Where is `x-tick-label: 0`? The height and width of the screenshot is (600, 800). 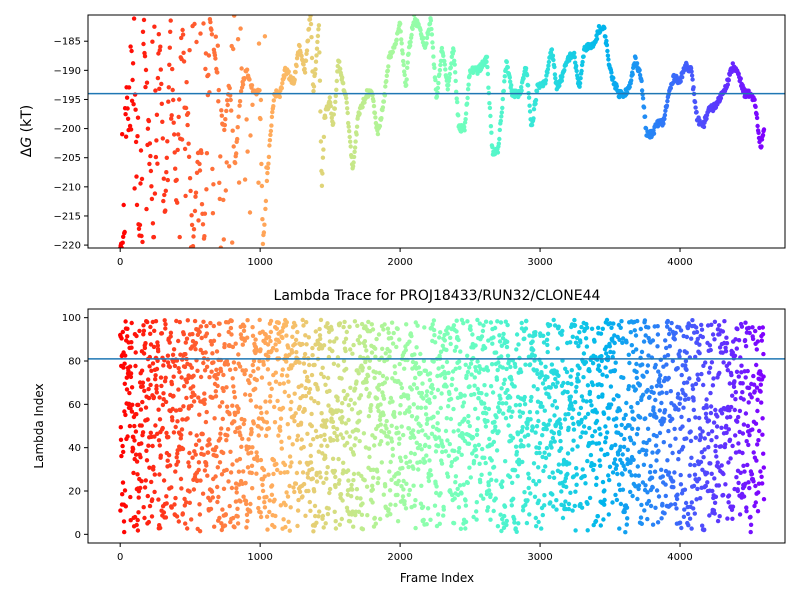 x-tick-label: 0 is located at coordinates (120, 557).